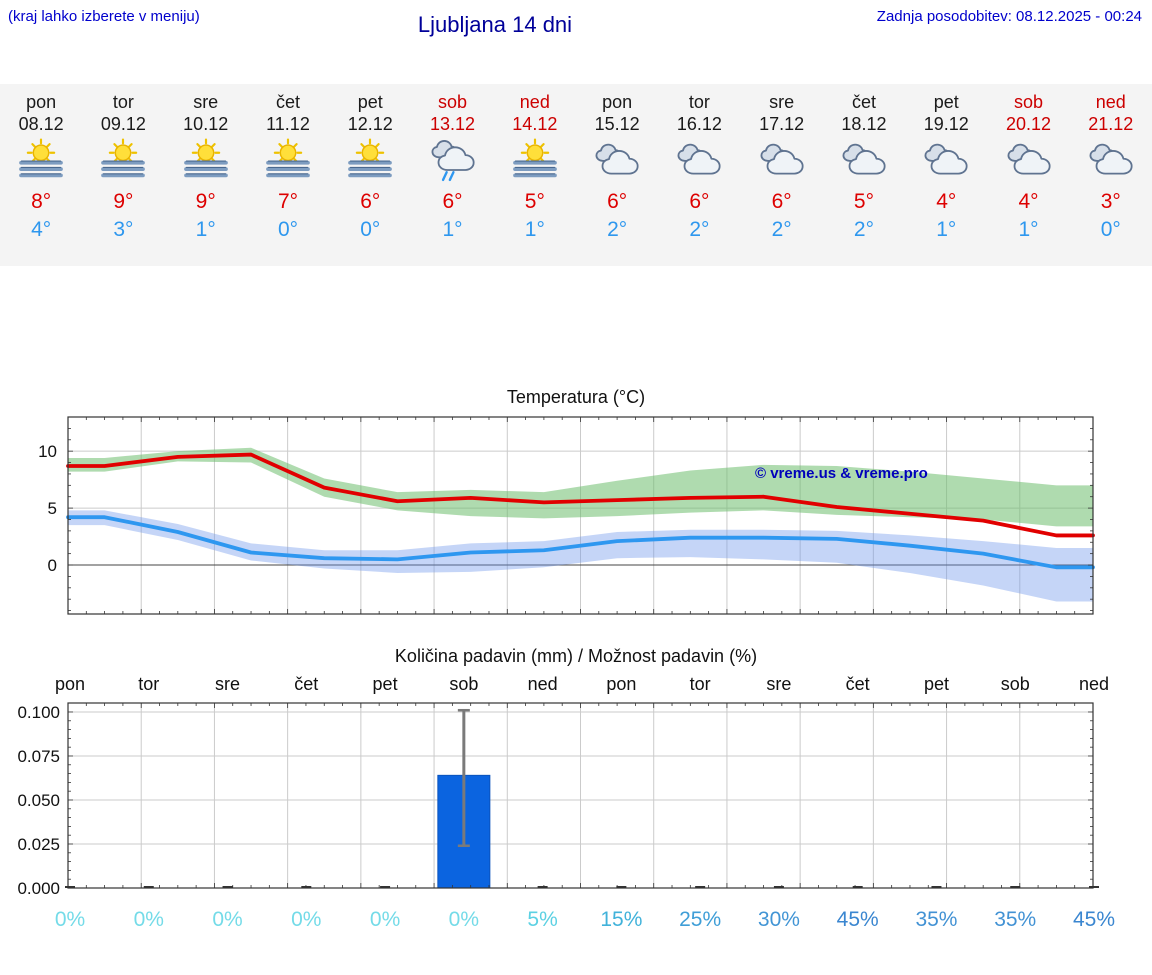 This screenshot has width=1152, height=975. What do you see at coordinates (946, 124) in the screenshot?
I see `day-date: 19.12` at bounding box center [946, 124].